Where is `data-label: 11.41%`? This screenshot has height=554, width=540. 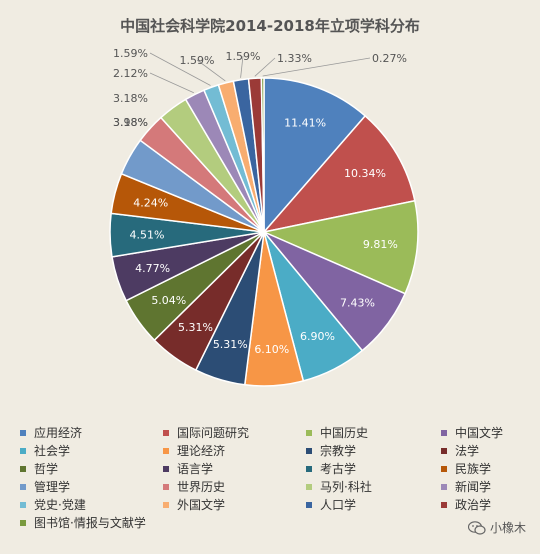
data-label: 11.41% is located at coordinates (305, 122).